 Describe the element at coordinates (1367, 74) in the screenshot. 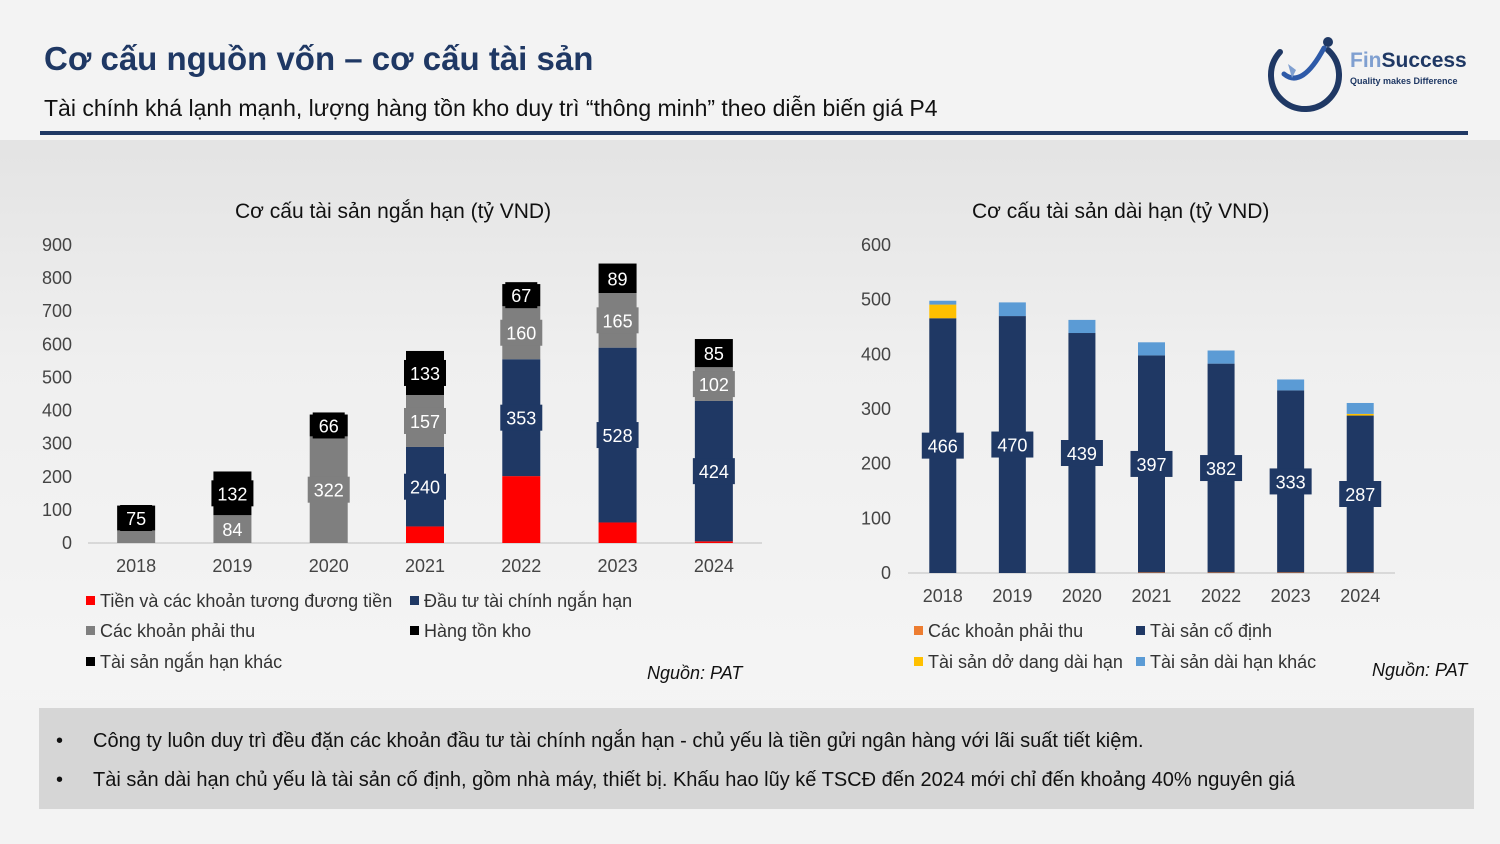

I see `finsuccess-logo: FinSuccess Quality makes Difference` at that location.